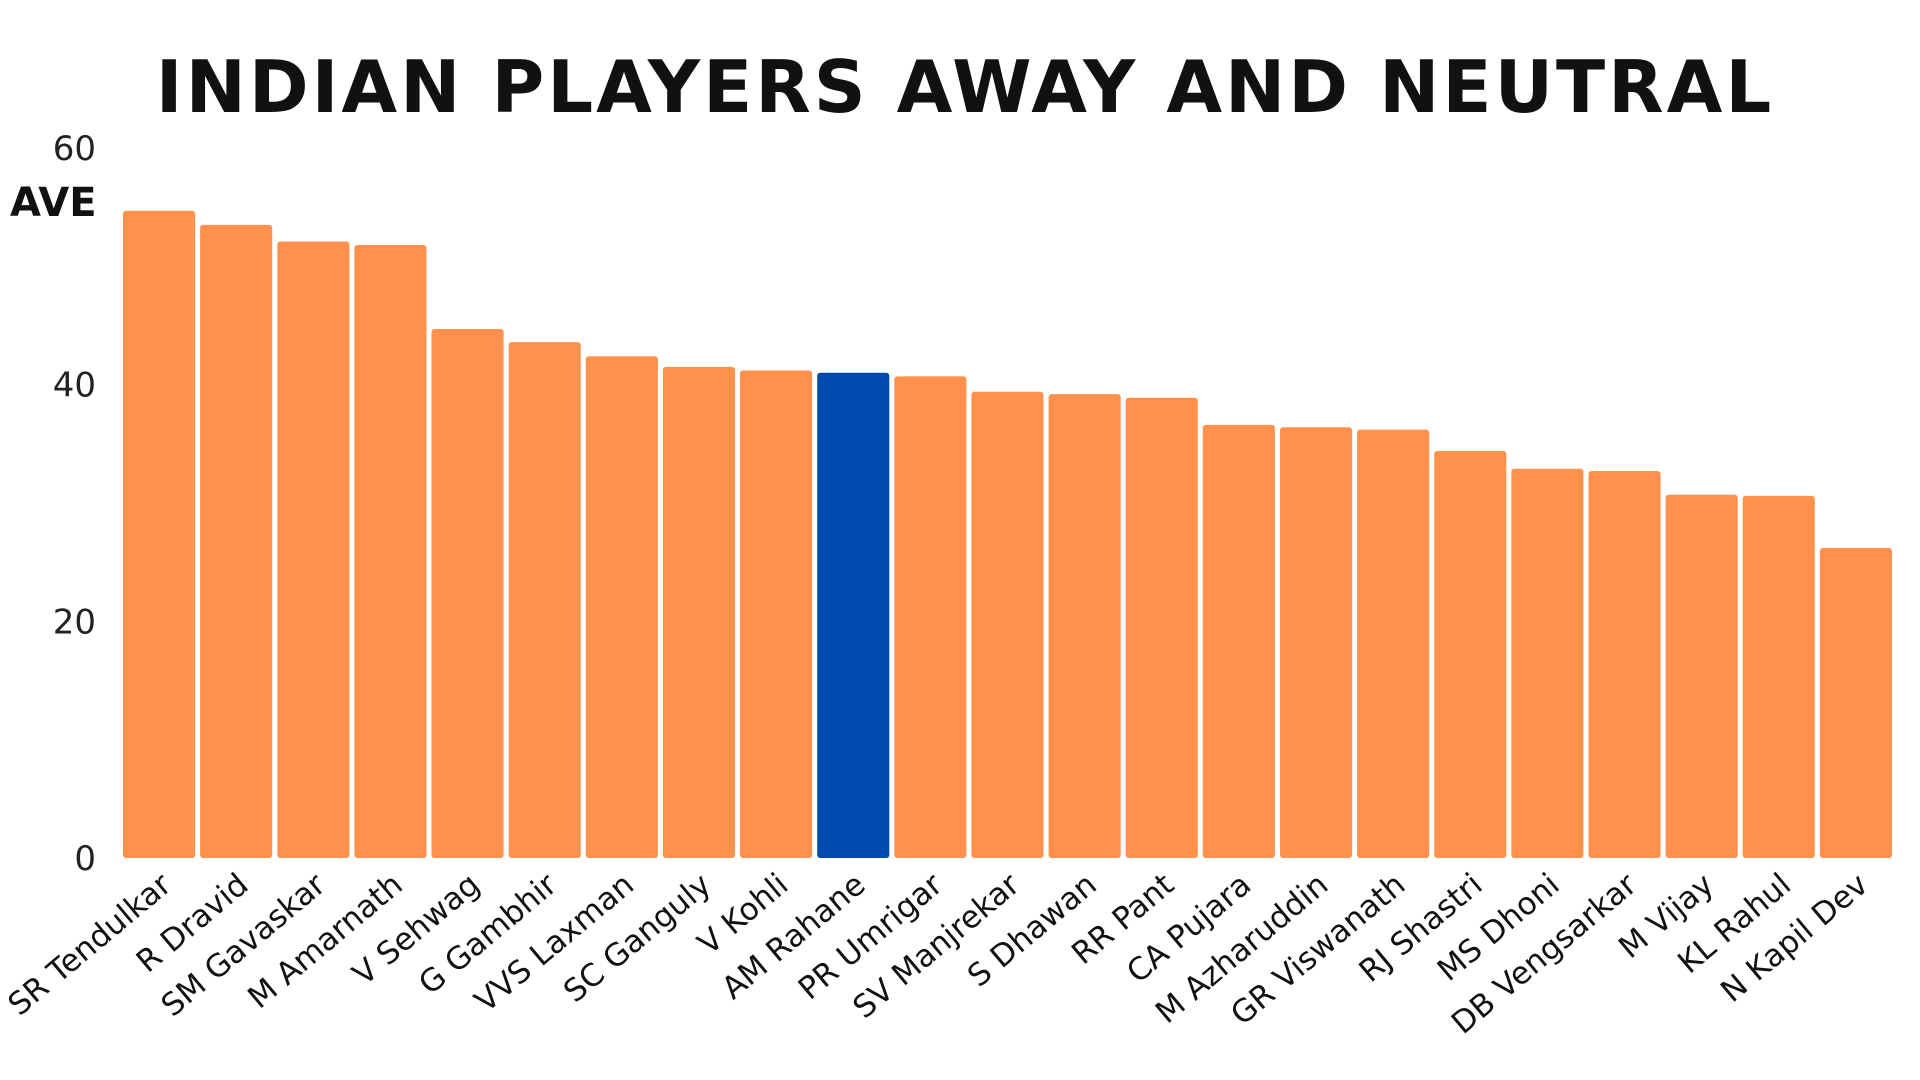 The width and height of the screenshot is (1920, 1080). Describe the element at coordinates (74, 622) in the screenshot. I see `y-tick-label: 20` at that location.